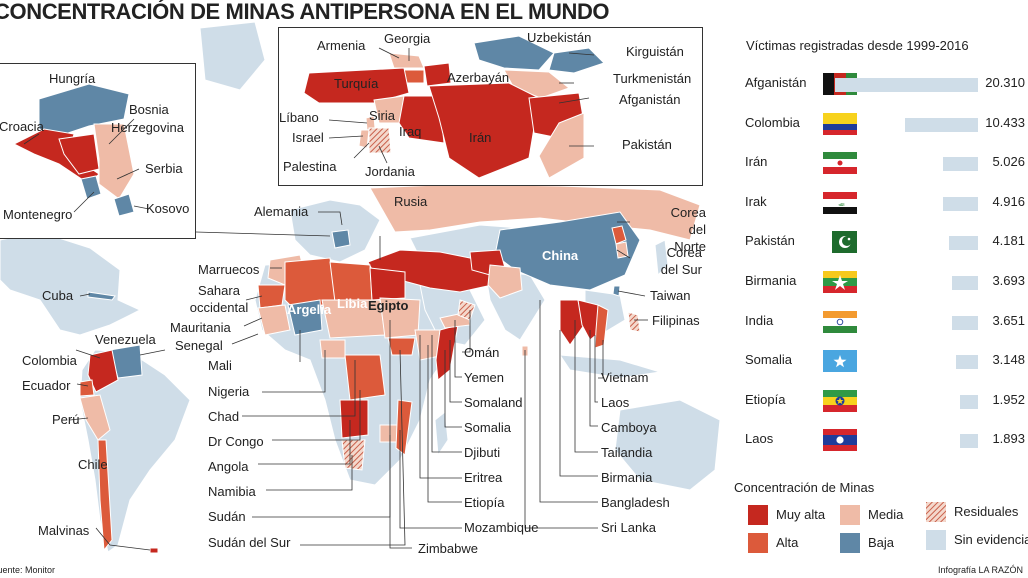 Image resolution: width=1028 pixels, height=578 pixels. I want to click on philippines-shape, so click(634, 322).